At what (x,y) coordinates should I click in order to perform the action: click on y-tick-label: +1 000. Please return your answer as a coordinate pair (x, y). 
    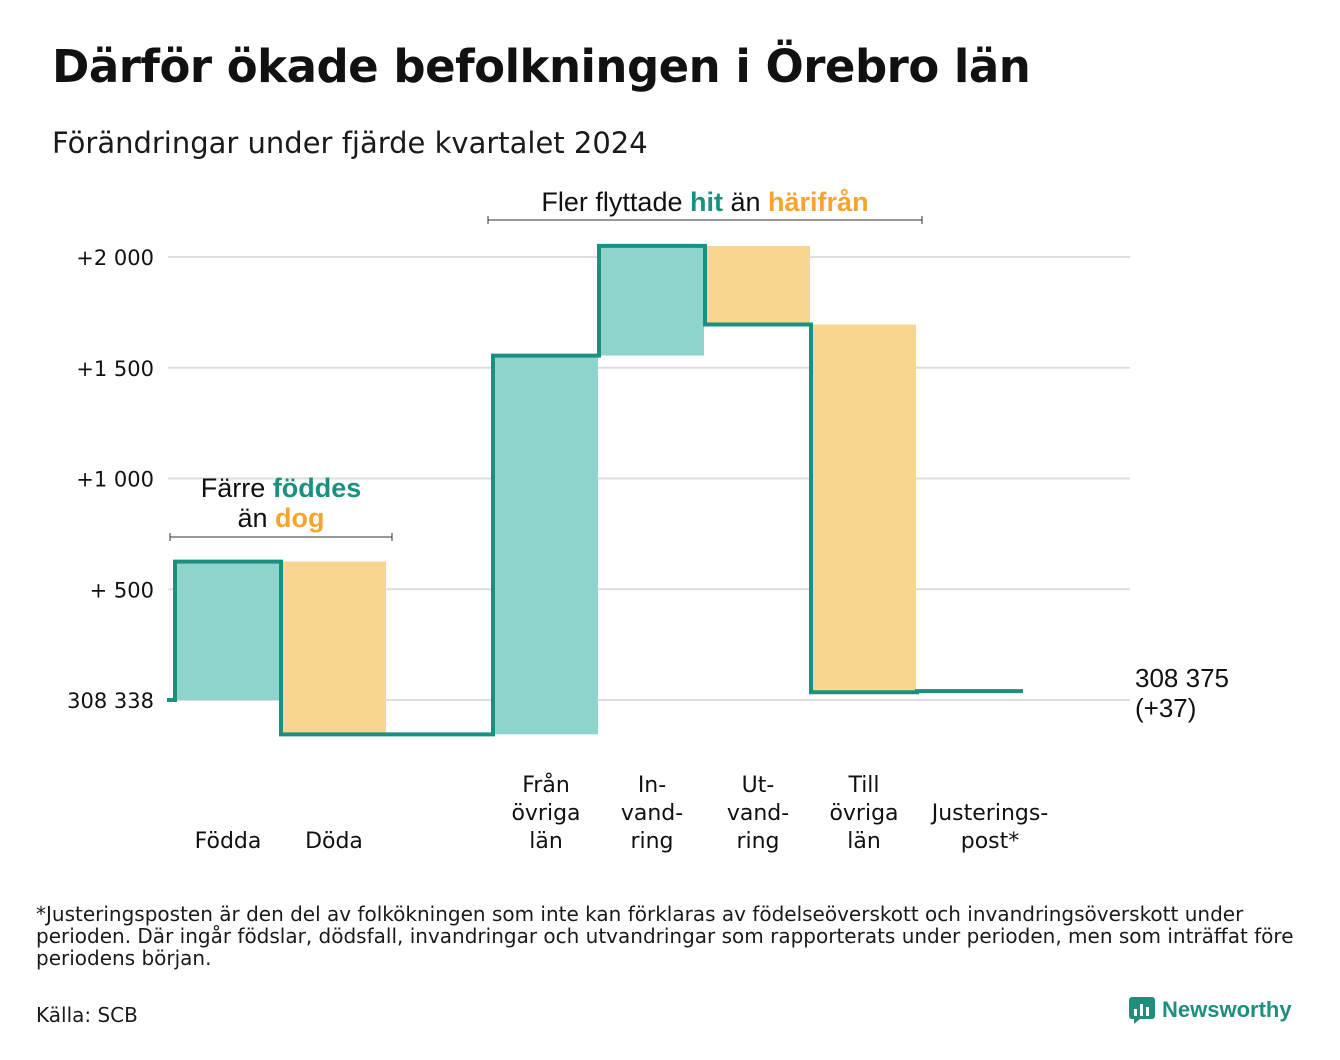
    Looking at the image, I should click on (115, 480).